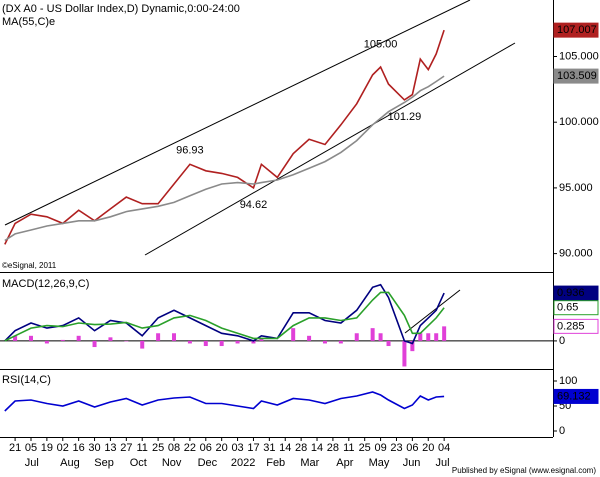  Describe the element at coordinates (253, 448) in the screenshot. I see `x-tick-label: 17` at that location.